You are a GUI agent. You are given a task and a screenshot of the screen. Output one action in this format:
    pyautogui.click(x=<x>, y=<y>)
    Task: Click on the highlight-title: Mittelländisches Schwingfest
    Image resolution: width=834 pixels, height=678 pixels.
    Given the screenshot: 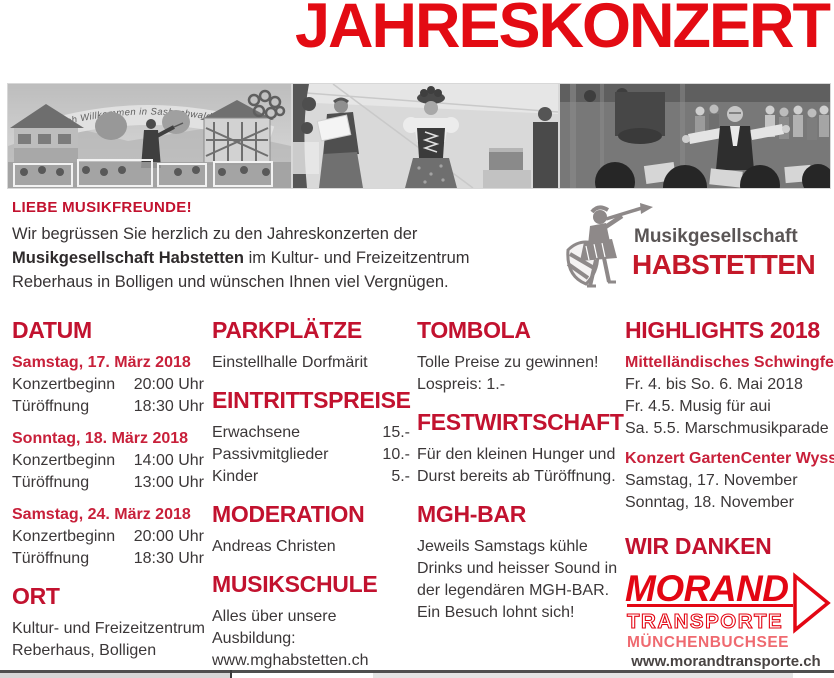 What is the action you would take?
    pyautogui.click(x=729, y=362)
    